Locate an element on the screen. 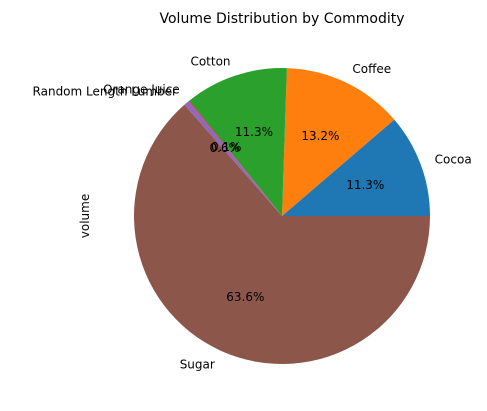  slice-percent-sugar: 63.6% is located at coordinates (245, 297).